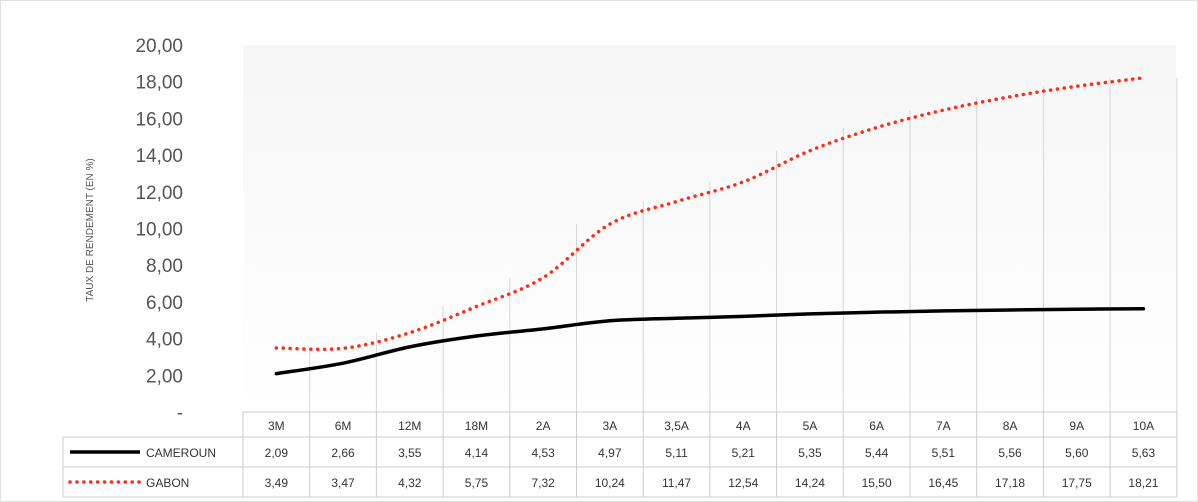 The image size is (1198, 502). Describe the element at coordinates (543, 483) in the screenshot. I see `data-value-cell: 7,32` at that location.